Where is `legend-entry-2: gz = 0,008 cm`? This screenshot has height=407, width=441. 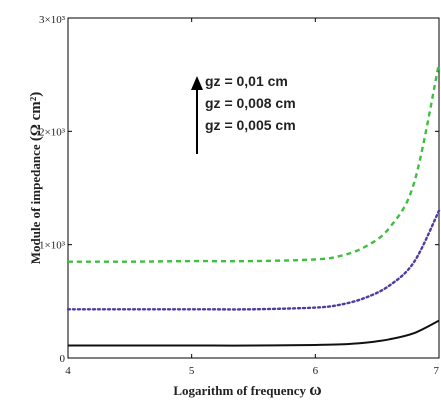
legend-entry-2: gz = 0,008 cm is located at coordinates (250, 103).